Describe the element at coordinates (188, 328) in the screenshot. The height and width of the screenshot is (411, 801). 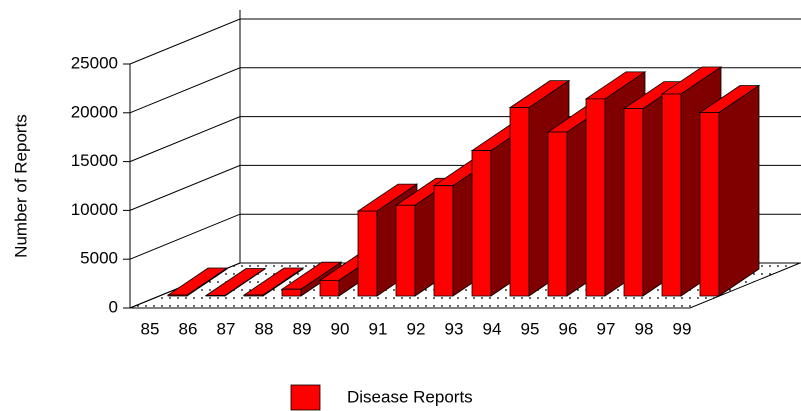
I see `x-tick-label: 86` at that location.